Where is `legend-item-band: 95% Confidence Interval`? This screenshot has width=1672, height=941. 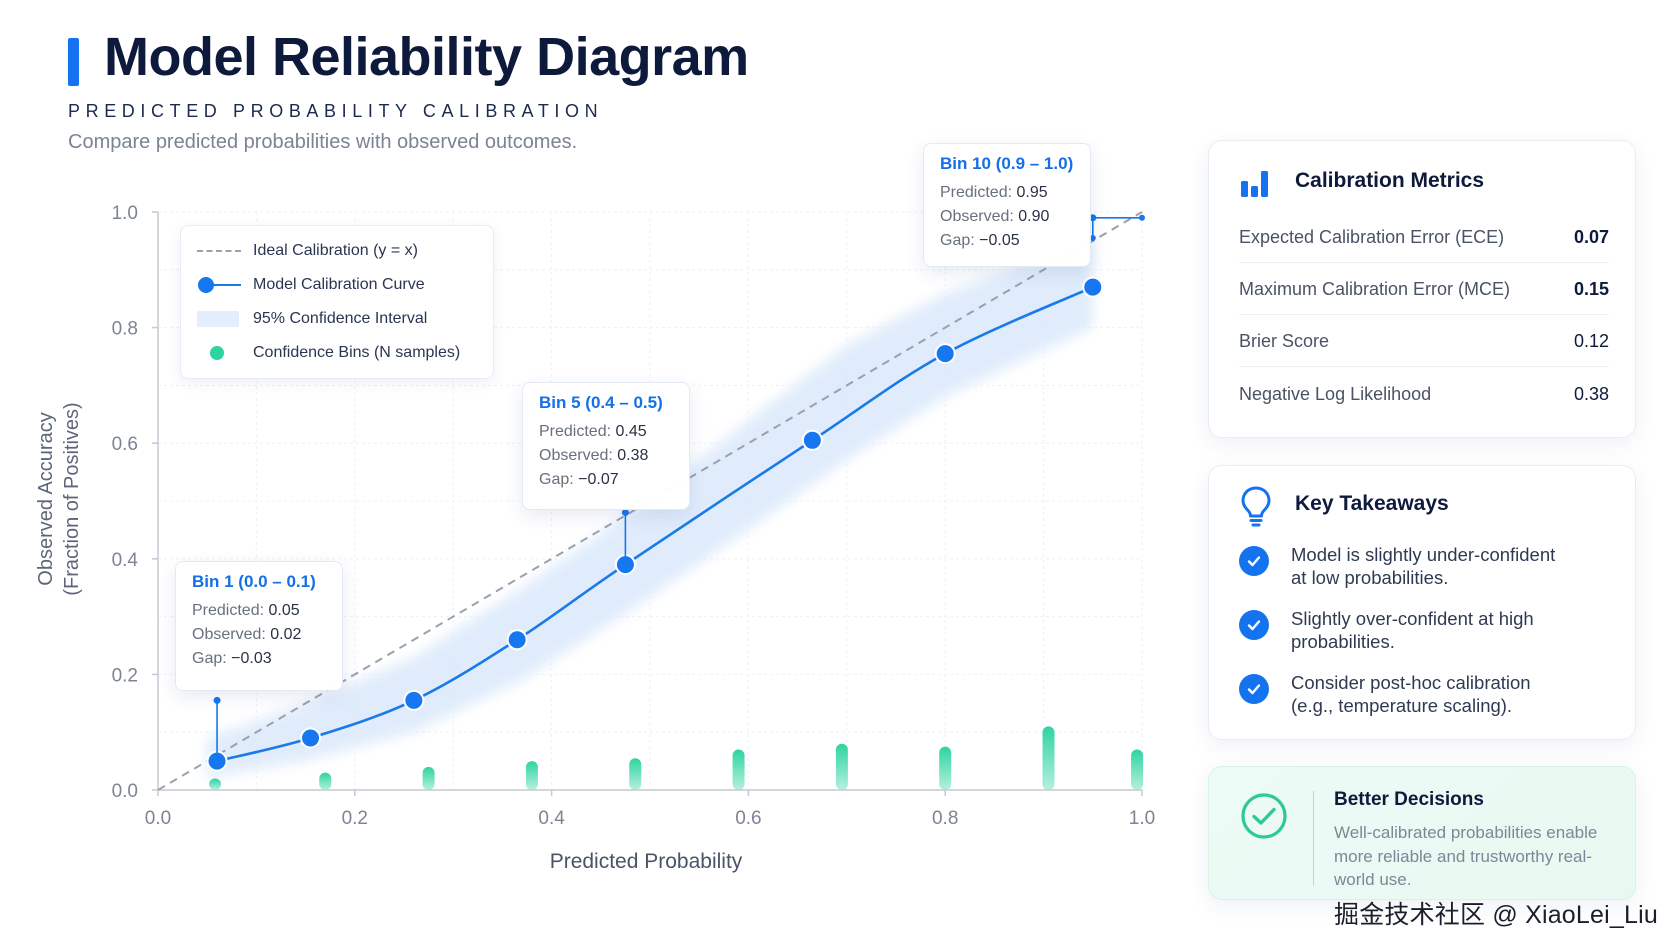 legend-item-band: 95% Confidence Interval is located at coordinates (337, 319).